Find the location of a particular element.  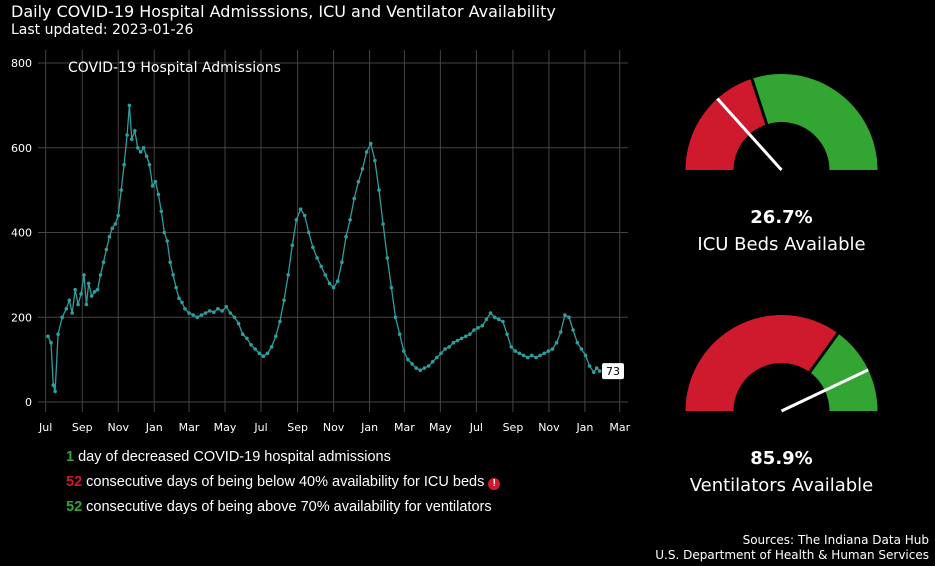

y-axis: 0 200 400 600 800 is located at coordinates (21, 233).